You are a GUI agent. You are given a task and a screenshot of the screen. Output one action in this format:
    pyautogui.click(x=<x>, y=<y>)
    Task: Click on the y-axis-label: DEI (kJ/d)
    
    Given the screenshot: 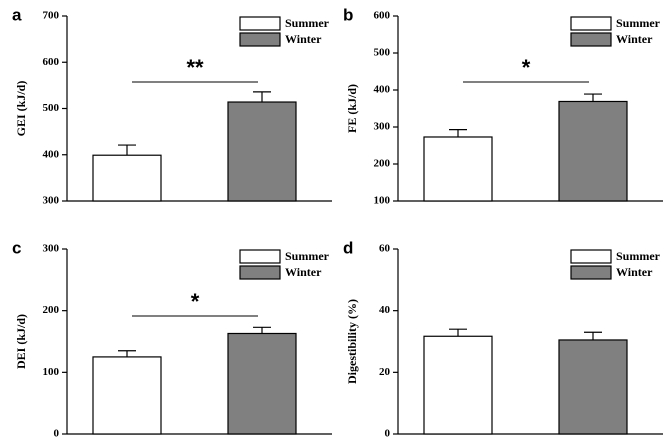 What is the action you would take?
    pyautogui.click(x=21, y=341)
    